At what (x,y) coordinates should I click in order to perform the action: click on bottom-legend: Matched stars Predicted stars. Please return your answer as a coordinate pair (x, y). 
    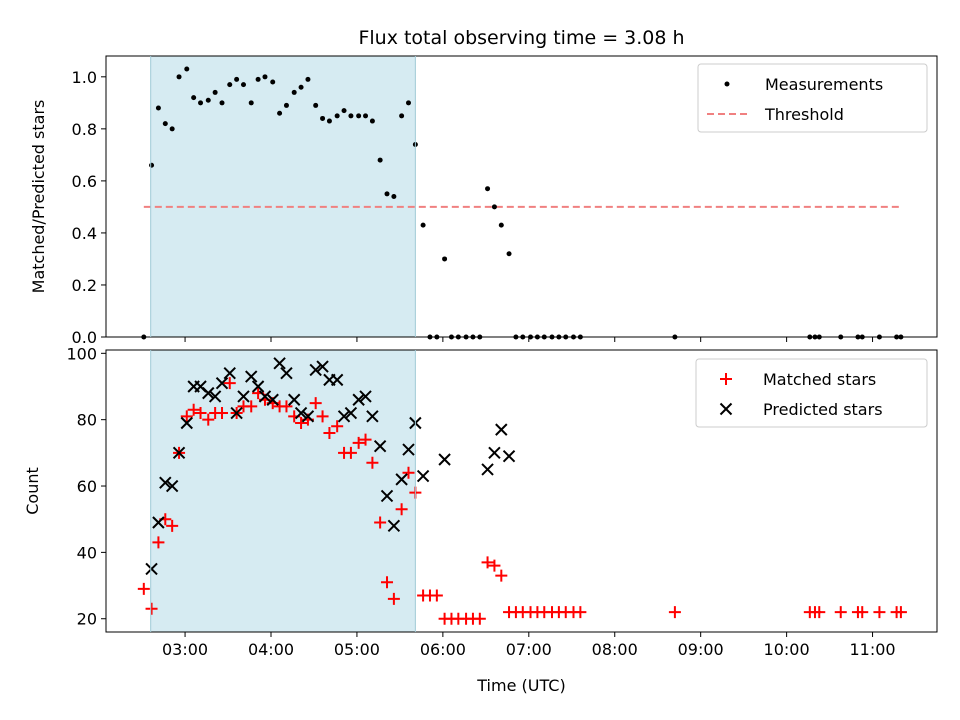
    Looking at the image, I should click on (811, 393).